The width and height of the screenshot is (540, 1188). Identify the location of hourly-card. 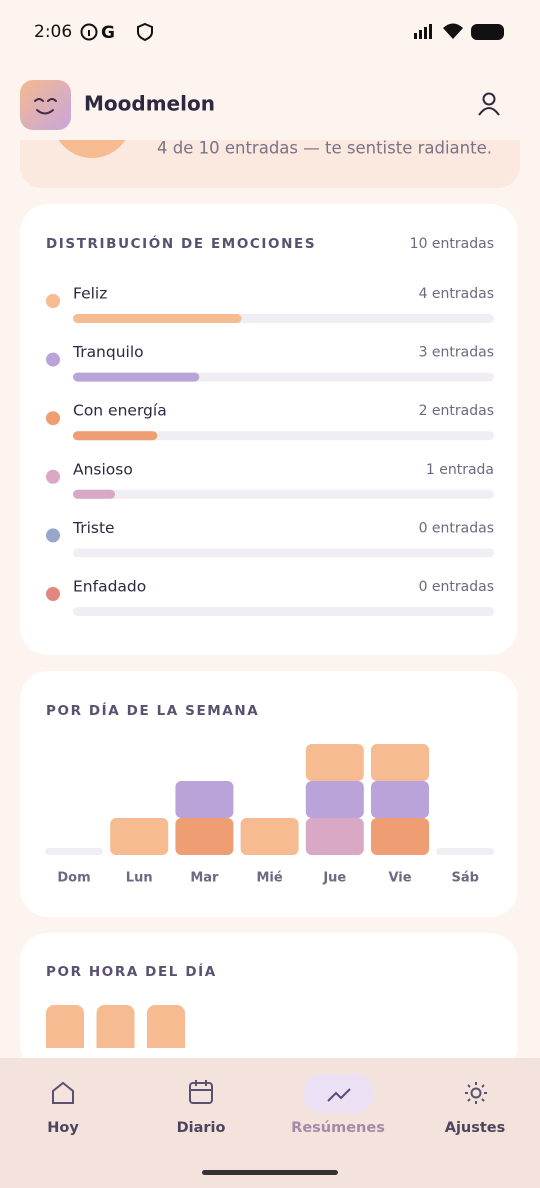
(269, 1003).